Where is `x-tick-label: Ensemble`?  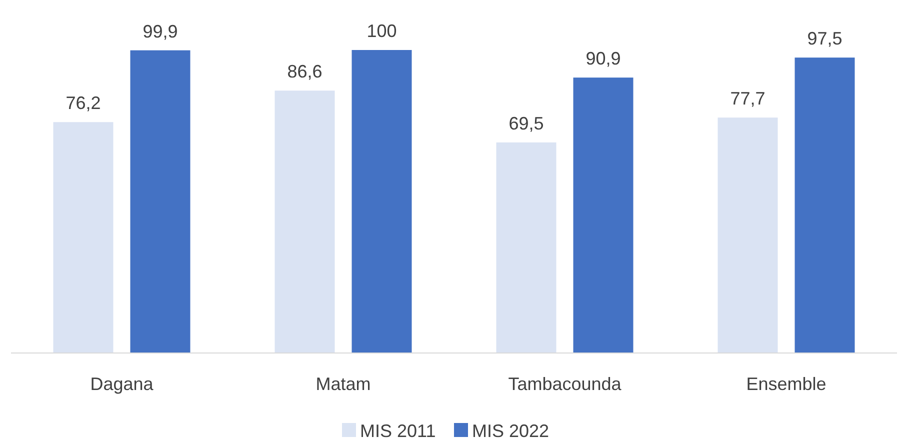
x-tick-label: Ensemble is located at coordinates (786, 384).